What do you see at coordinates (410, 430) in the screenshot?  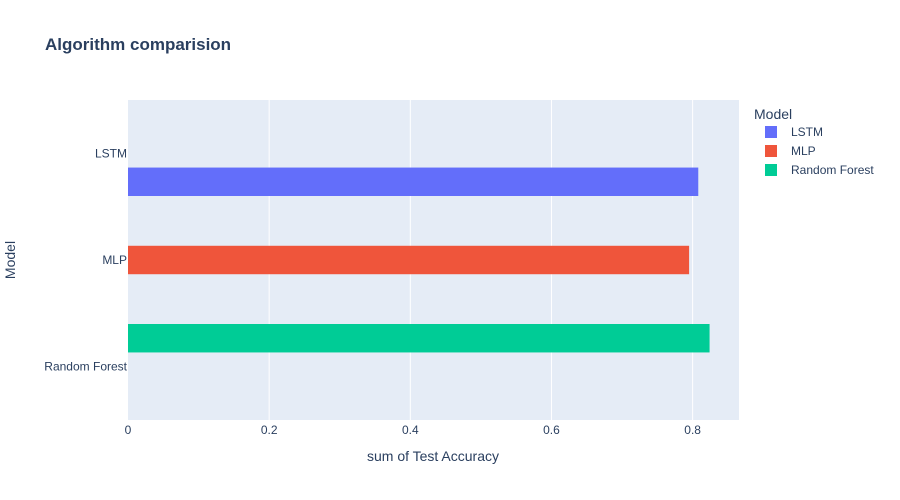 I see `x-tick-label: 0.4` at bounding box center [410, 430].